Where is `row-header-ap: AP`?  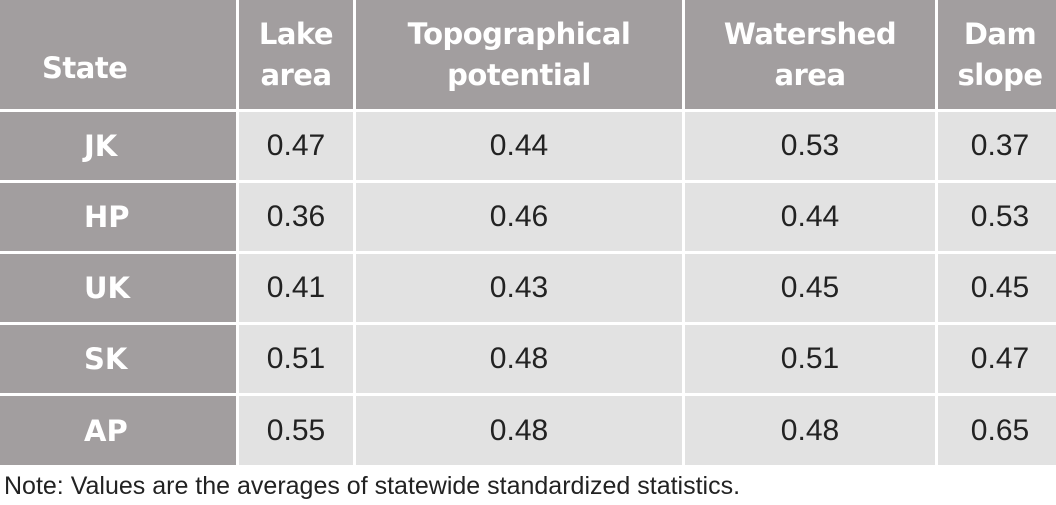 row-header-ap: AP is located at coordinates (118, 430).